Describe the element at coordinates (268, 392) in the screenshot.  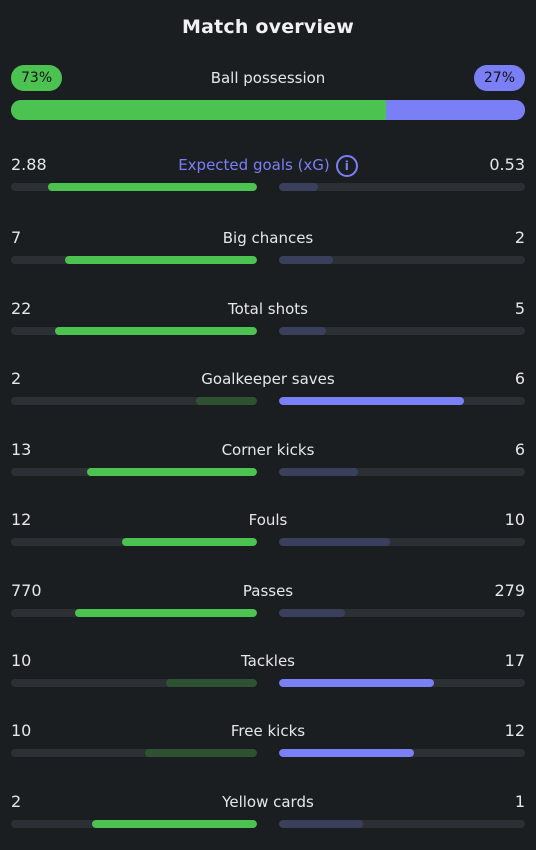
I see `stat-row-goalkeeper-saves: Goalkeeper saves 2 6` at that location.